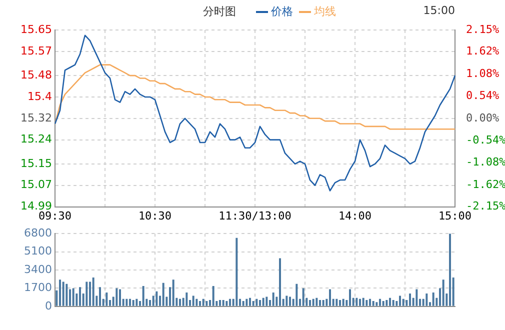 Image resolution: width=505 pixels, height=330 pixels. What do you see at coordinates (38, 287) in the screenshot?
I see `y-tick-label: 1700` at bounding box center [38, 287].